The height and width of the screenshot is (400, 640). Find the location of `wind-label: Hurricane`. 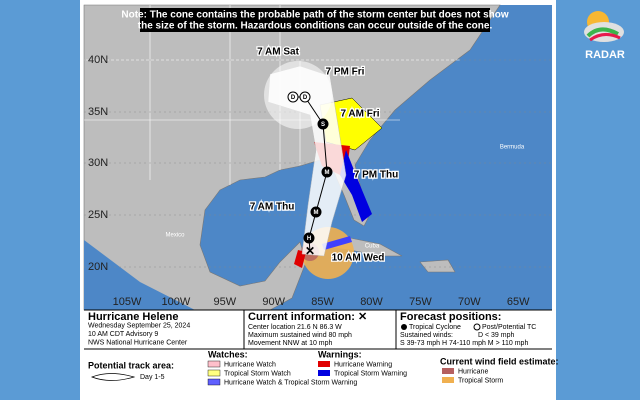

wind-label: Hurricane is located at coordinates (473, 371).